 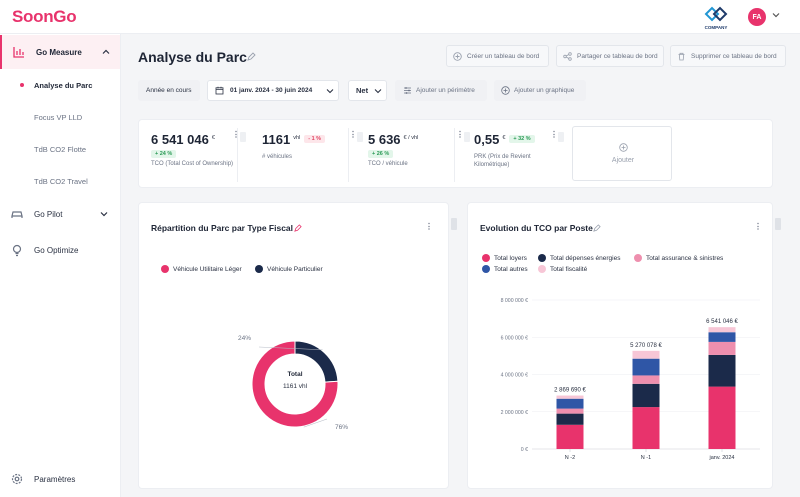 What do you see at coordinates (522, 139) in the screenshot?
I see `kpi-change-badge: + 32 %` at bounding box center [522, 139].